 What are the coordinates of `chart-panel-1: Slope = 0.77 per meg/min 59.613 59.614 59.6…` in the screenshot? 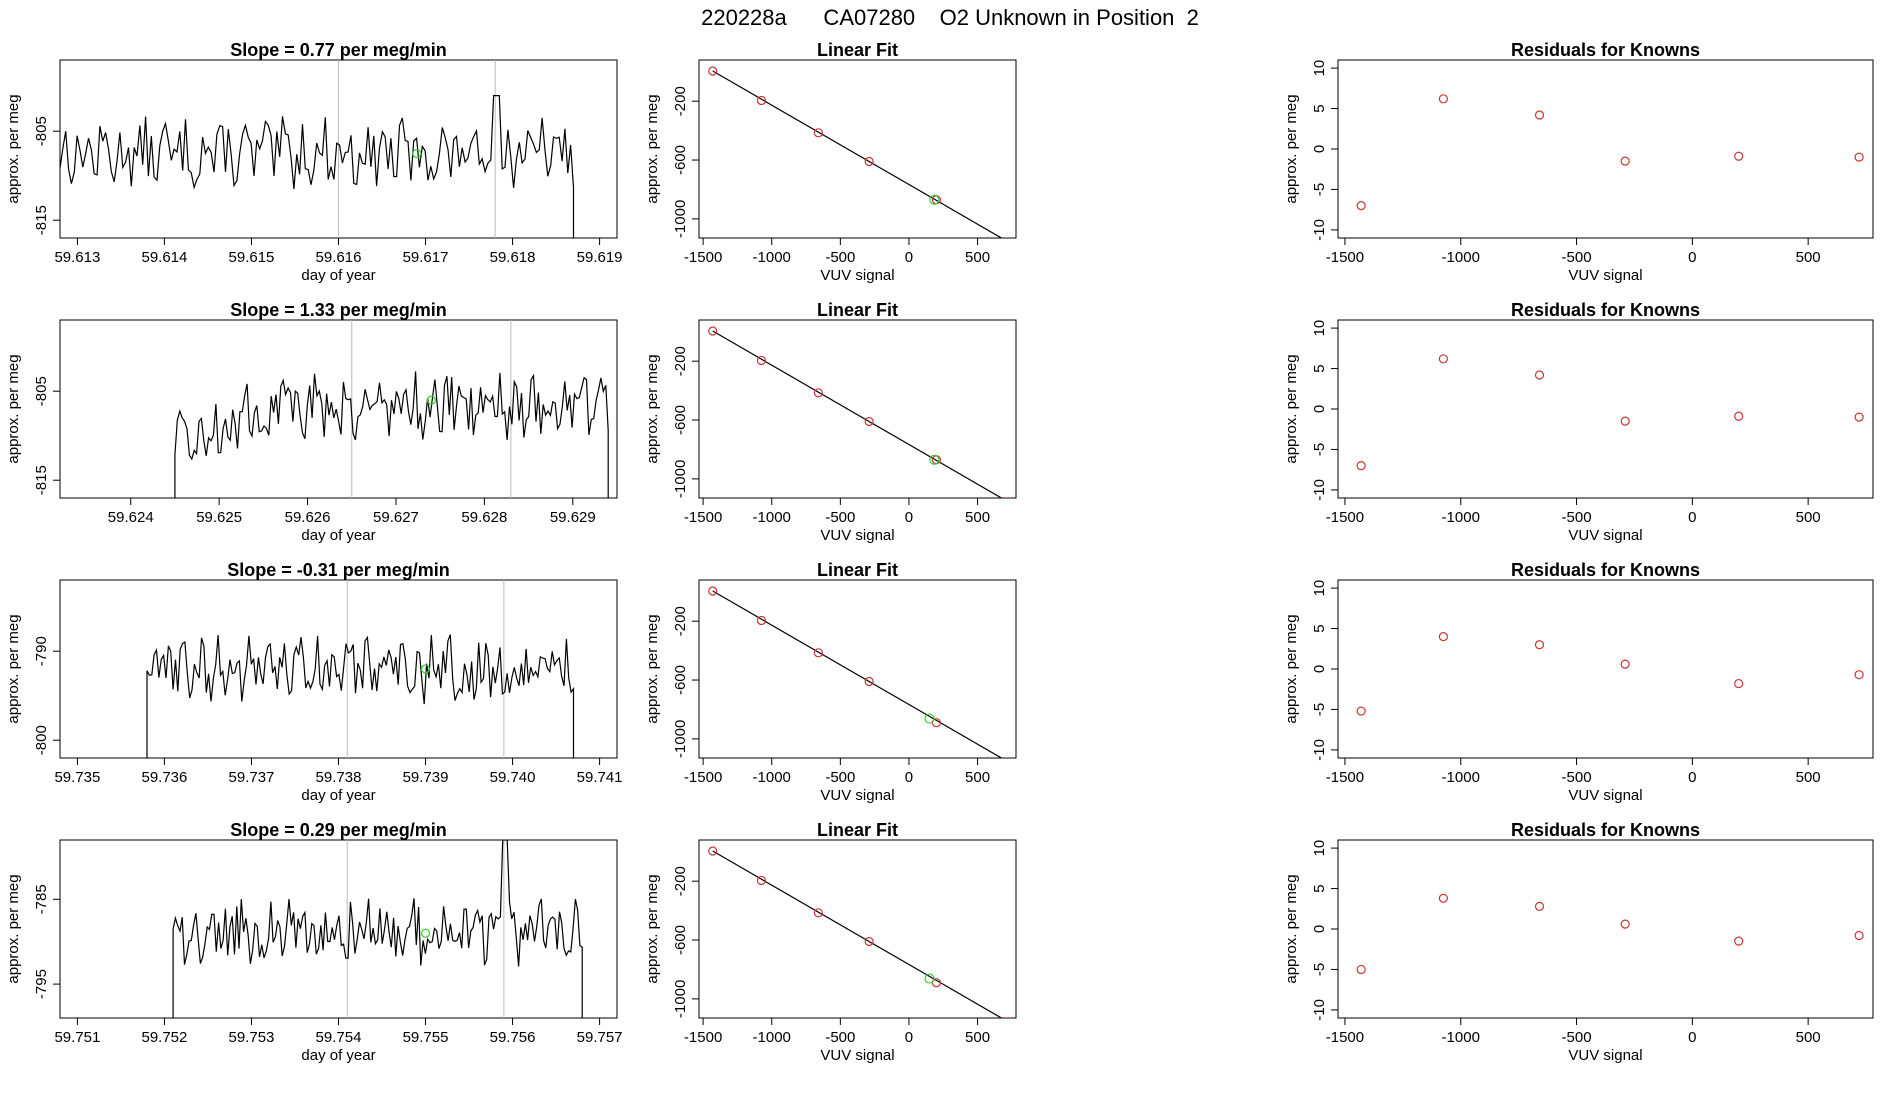 It's located at (314, 162).